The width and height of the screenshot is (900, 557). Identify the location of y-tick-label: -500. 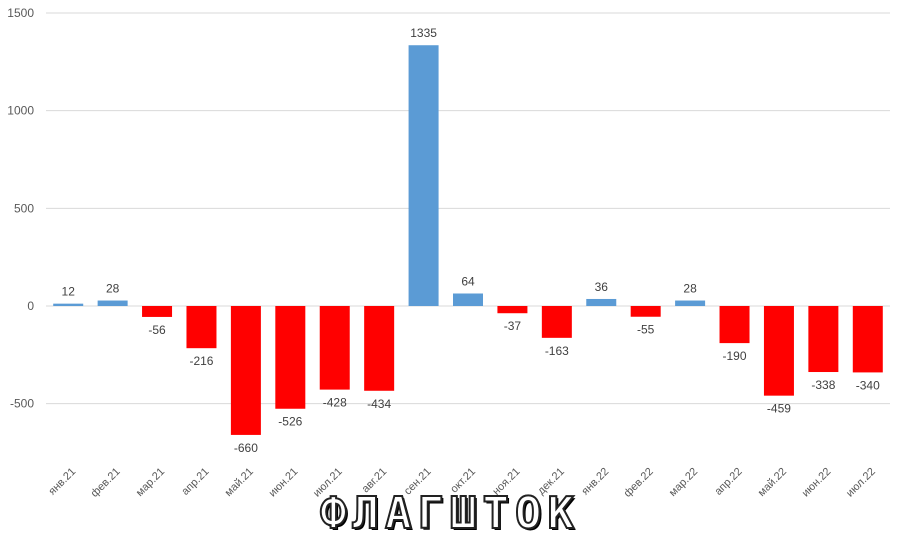
(22, 404).